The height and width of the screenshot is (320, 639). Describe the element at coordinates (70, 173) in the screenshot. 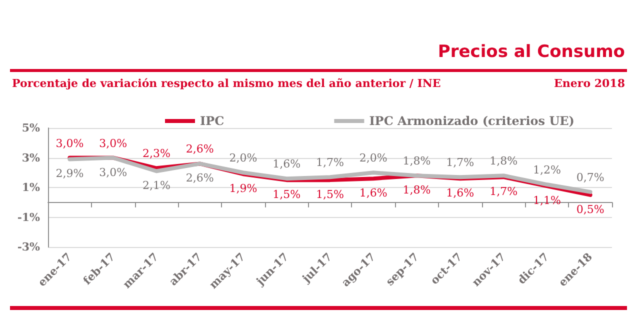

I see `data-label: 2,9%` at that location.